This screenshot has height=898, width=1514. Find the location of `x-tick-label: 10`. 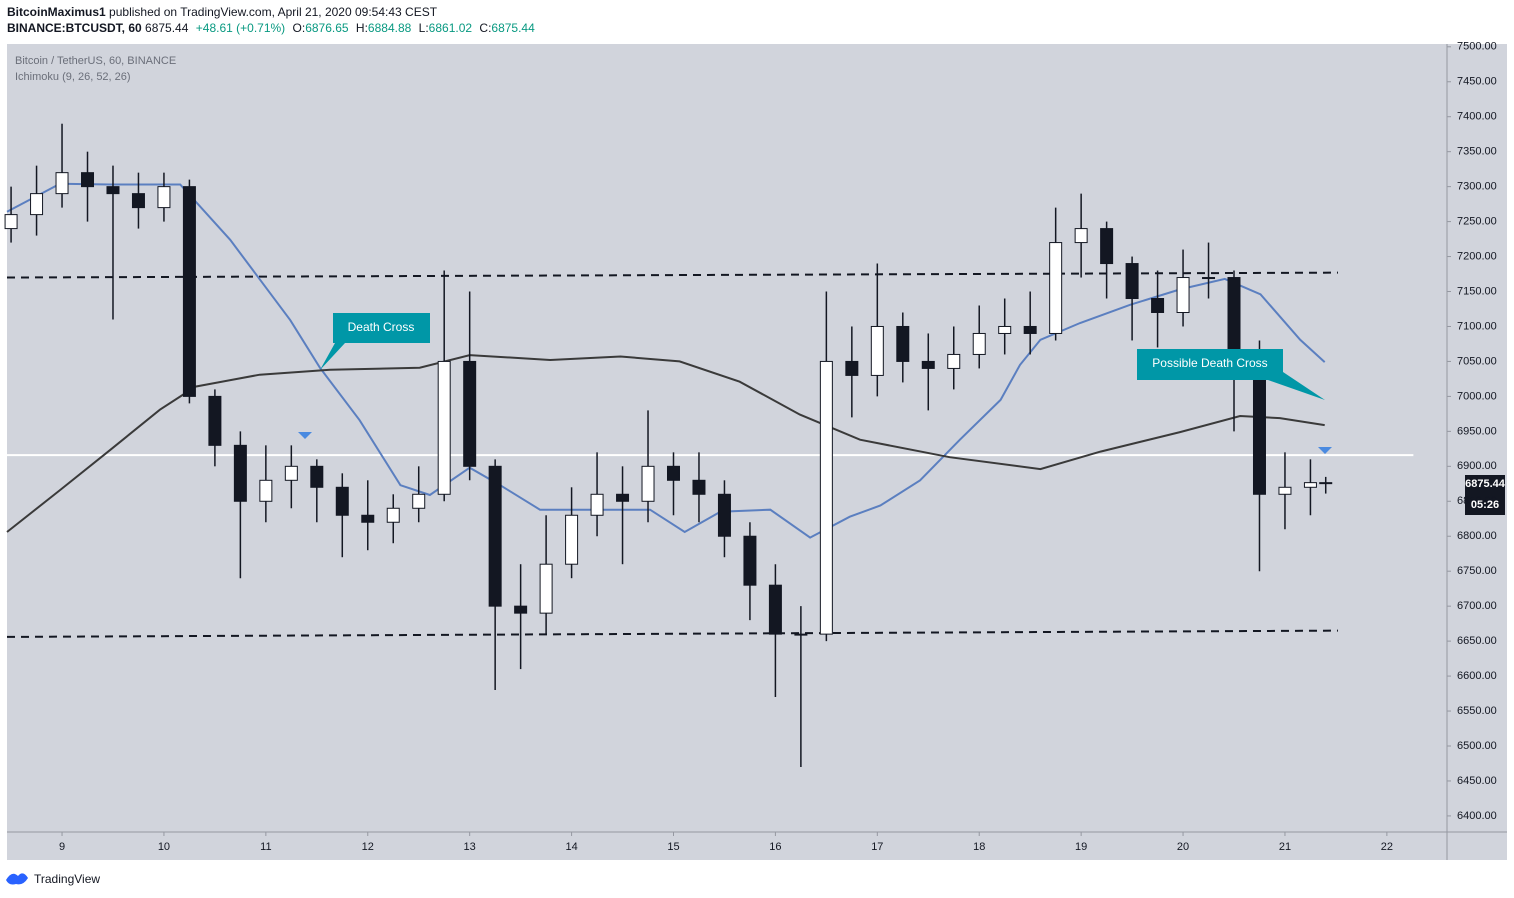

x-tick-label: 10 is located at coordinates (164, 847).